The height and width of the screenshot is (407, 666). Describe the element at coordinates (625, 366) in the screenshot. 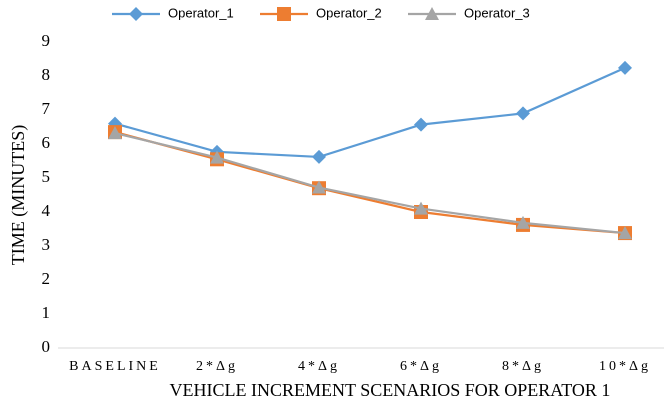

I see `x-tick-label: 10*Δg` at that location.